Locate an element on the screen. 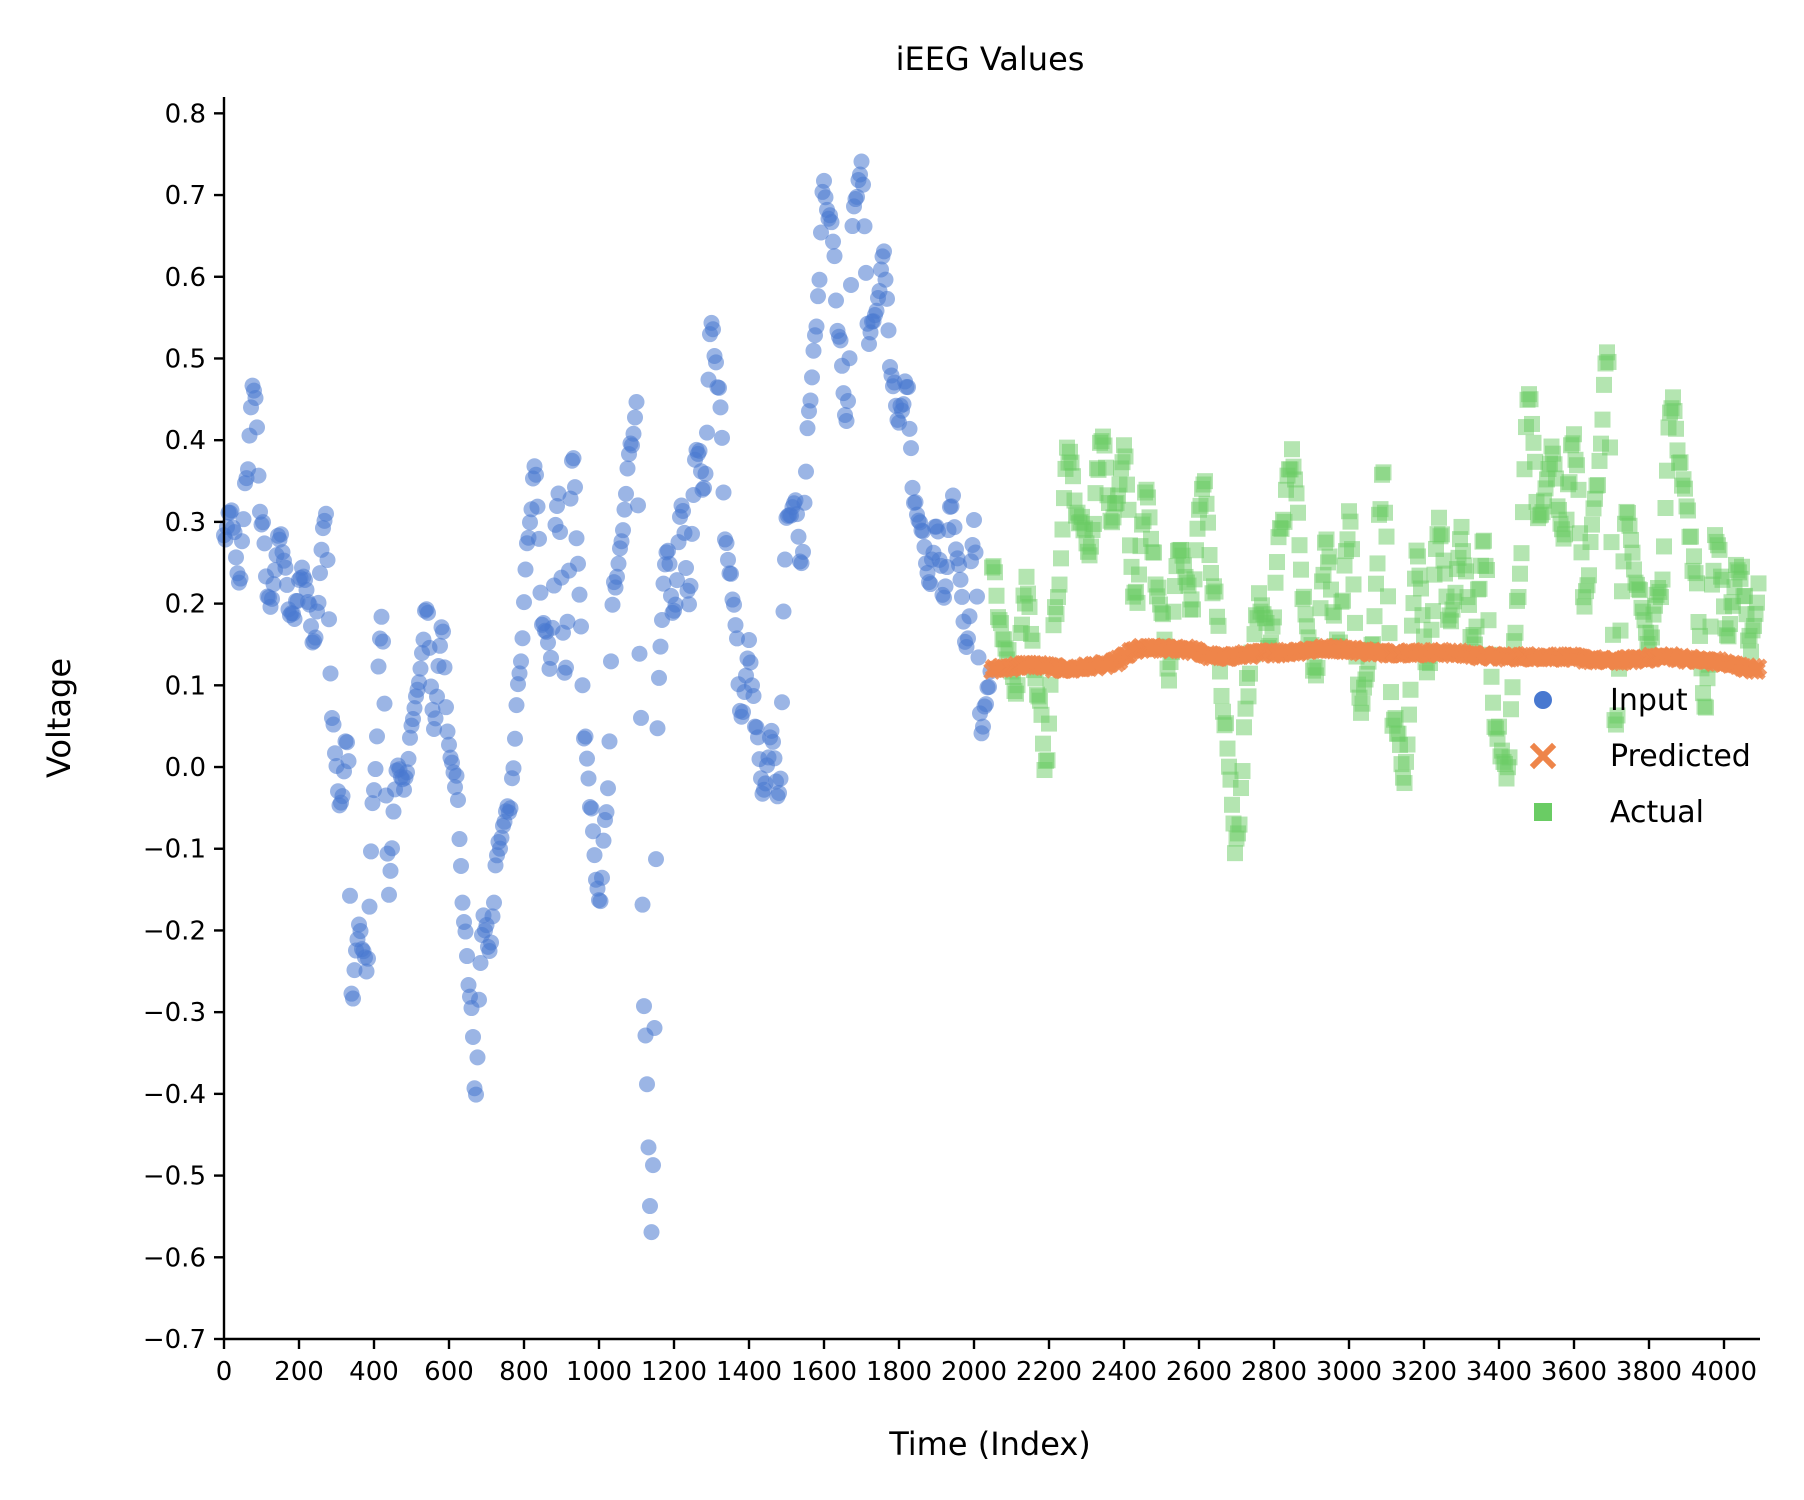  legend-input-marker is located at coordinates (1543, 700).